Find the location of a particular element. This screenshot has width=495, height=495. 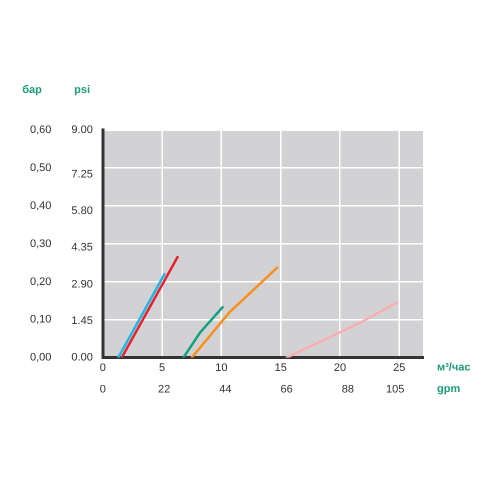

y-tick-label: 0,60 is located at coordinates (41, 130).